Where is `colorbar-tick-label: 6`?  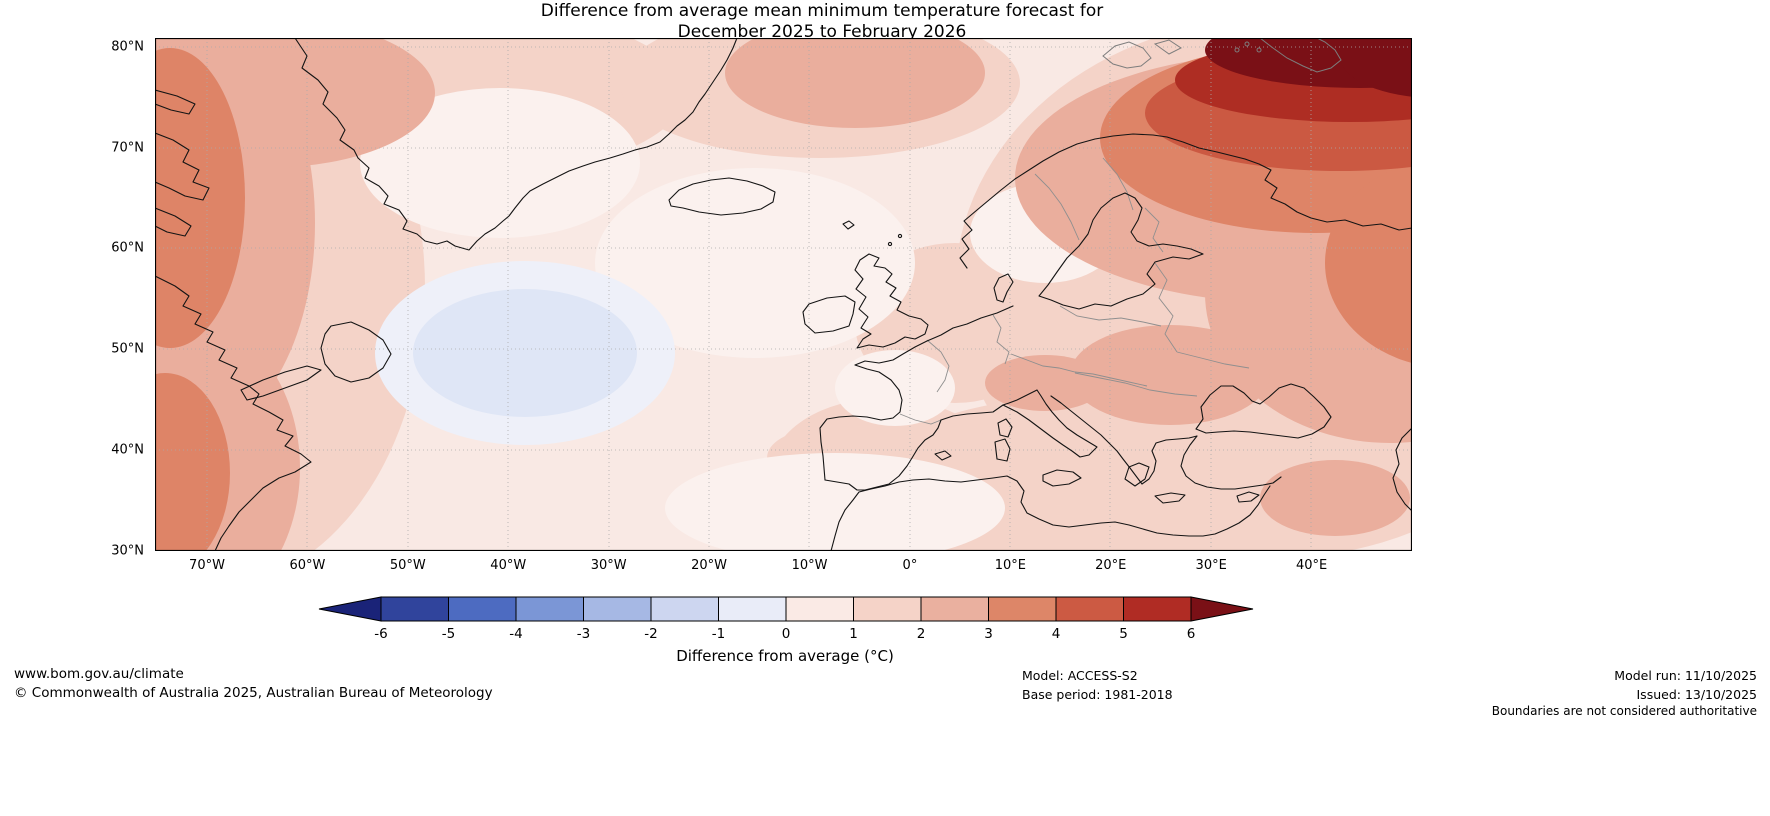 colorbar-tick-label: 6 is located at coordinates (1191, 634).